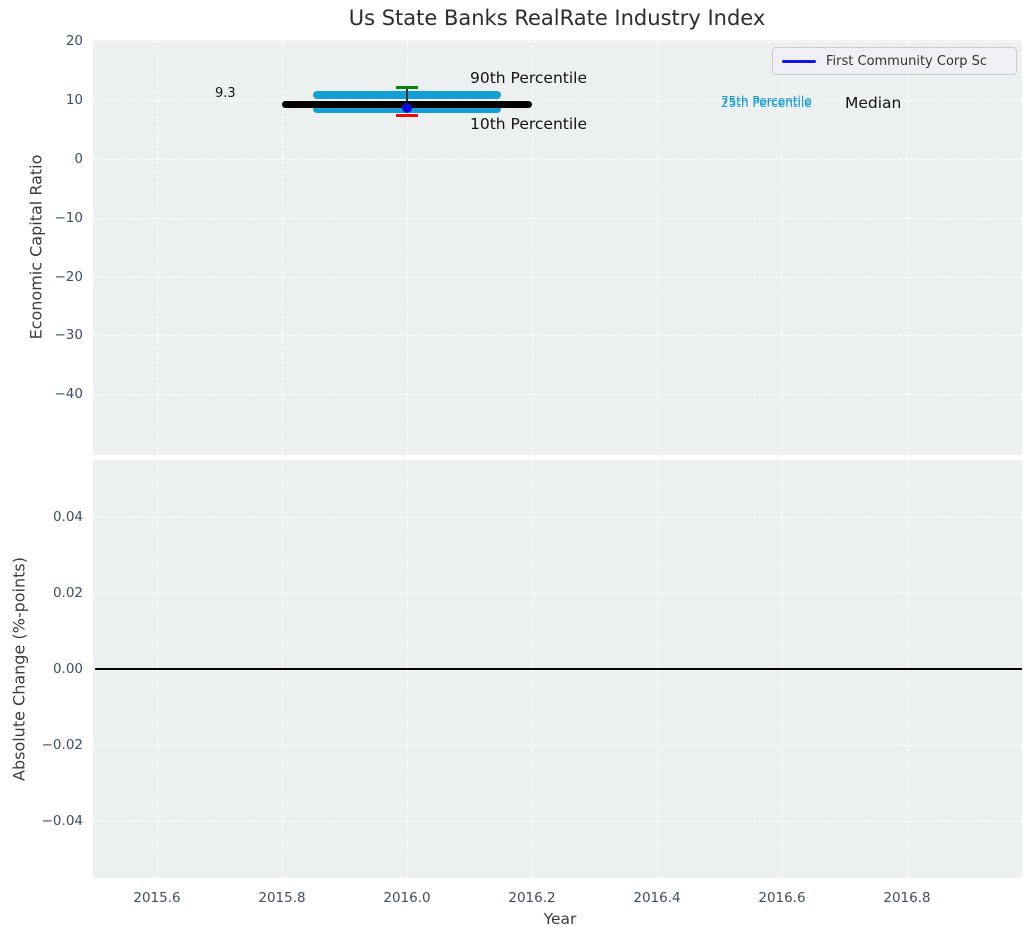 This screenshot has width=1034, height=942. I want to click on top-y-tick-label: 20, so click(74, 41).